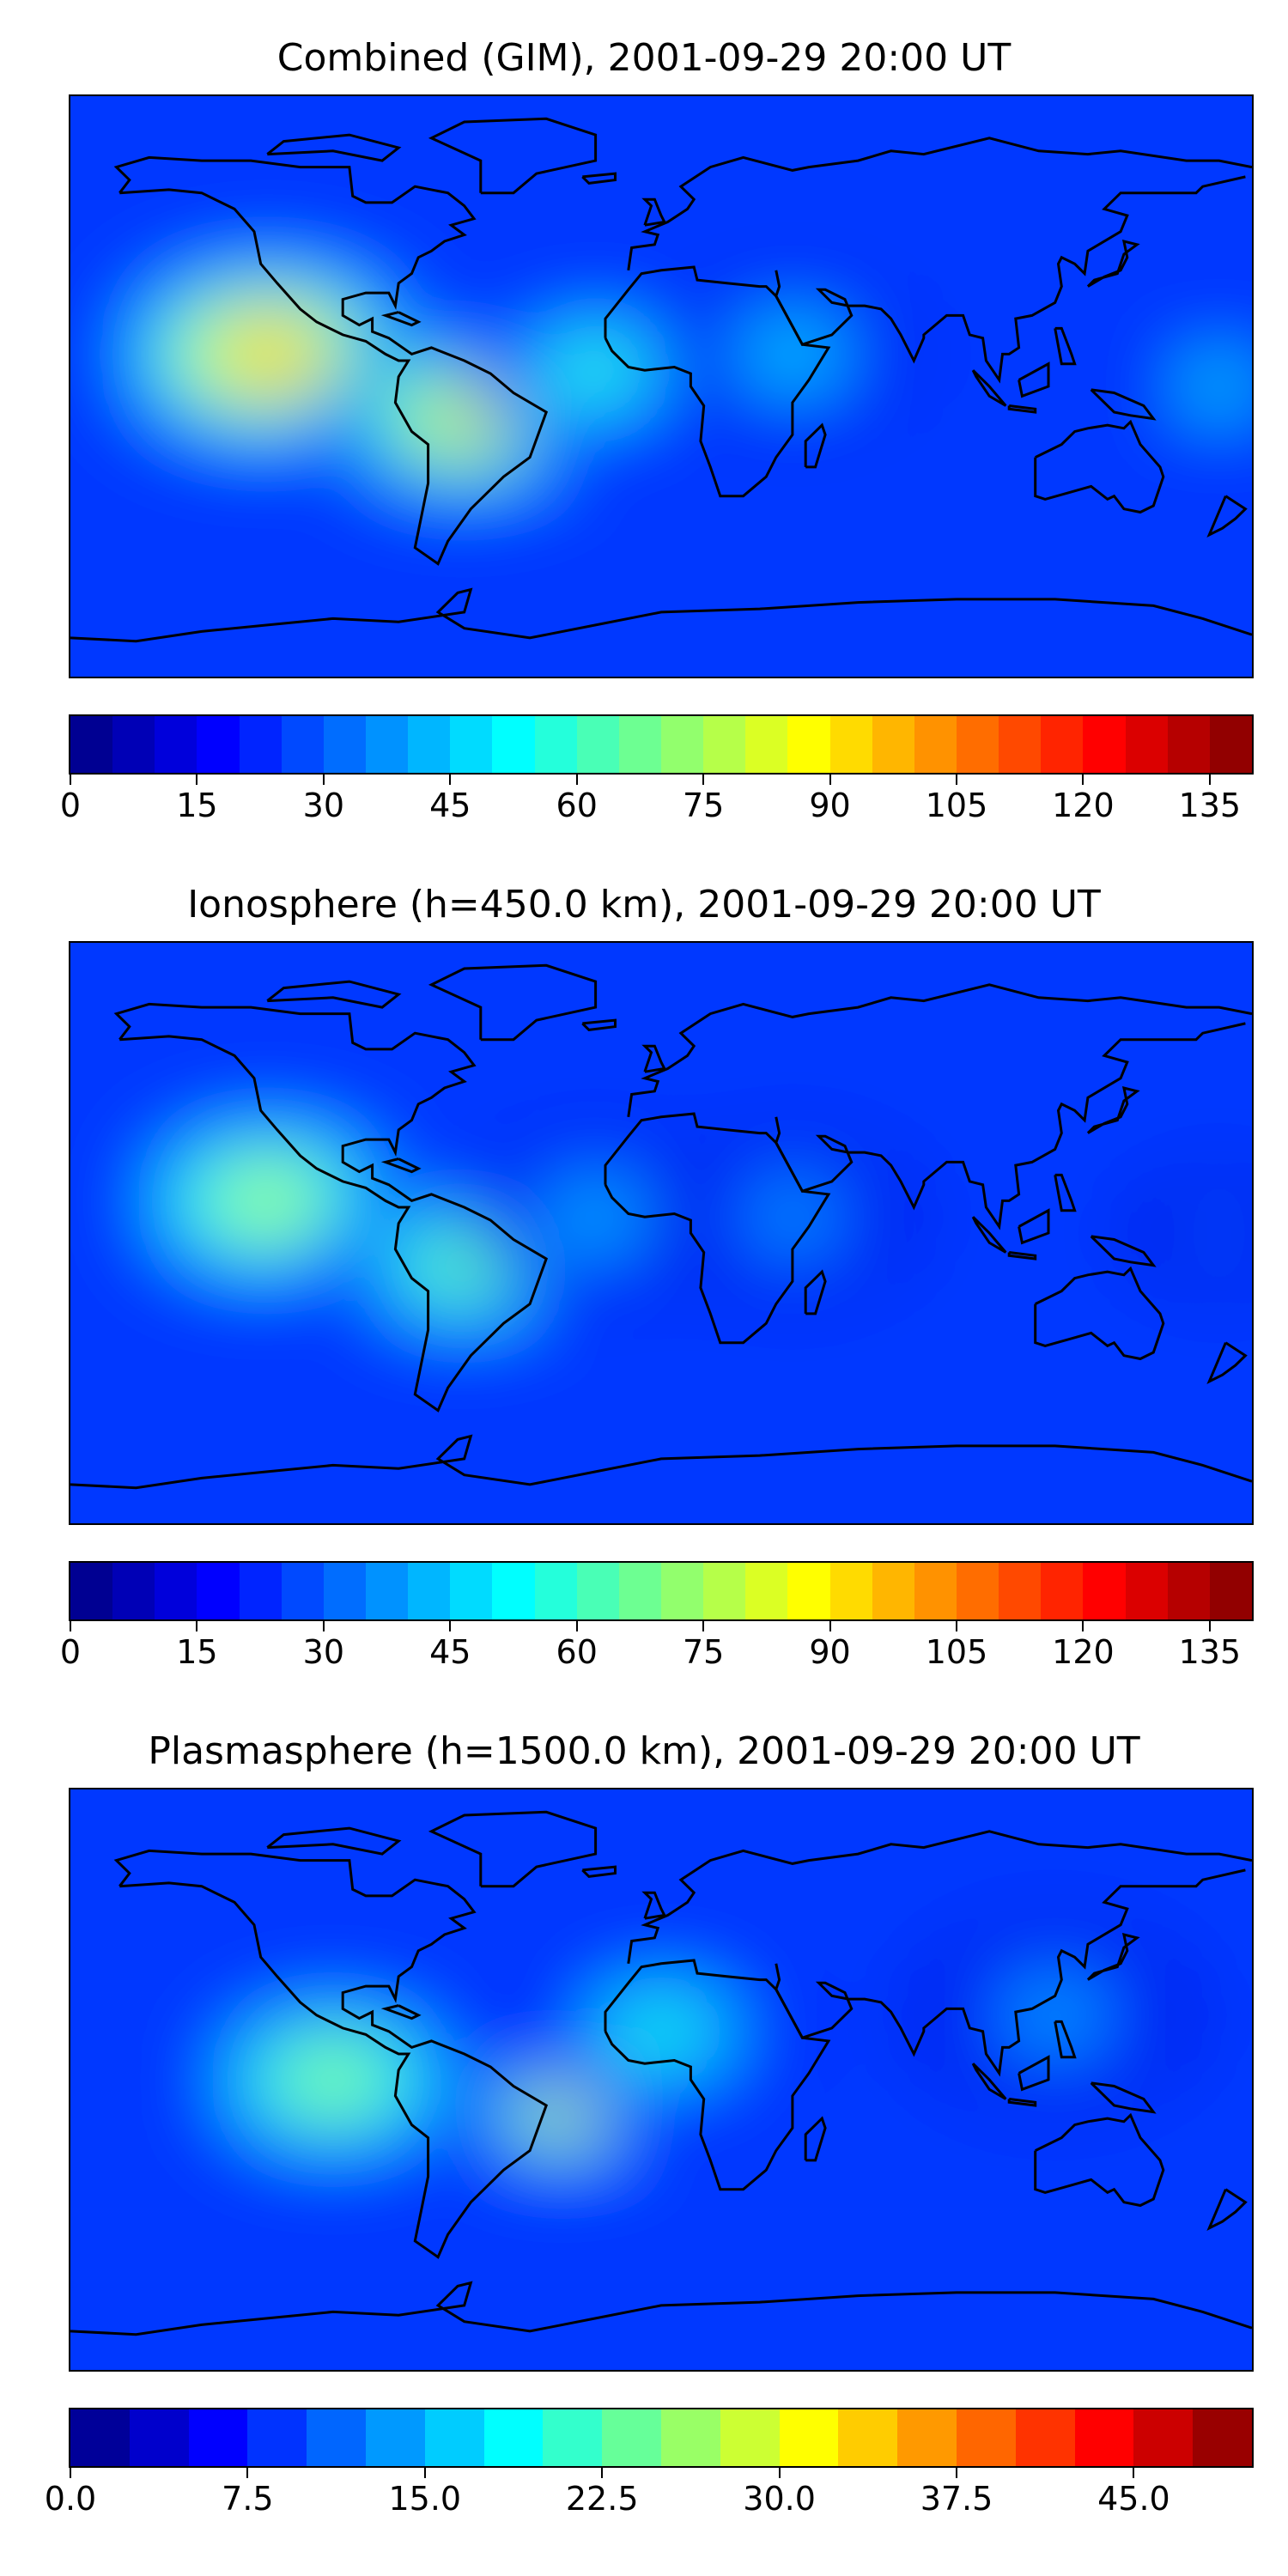 The width and height of the screenshot is (1288, 2576). Describe the element at coordinates (577, 806) in the screenshot. I see `colorbar-tick-label: 60` at that location.